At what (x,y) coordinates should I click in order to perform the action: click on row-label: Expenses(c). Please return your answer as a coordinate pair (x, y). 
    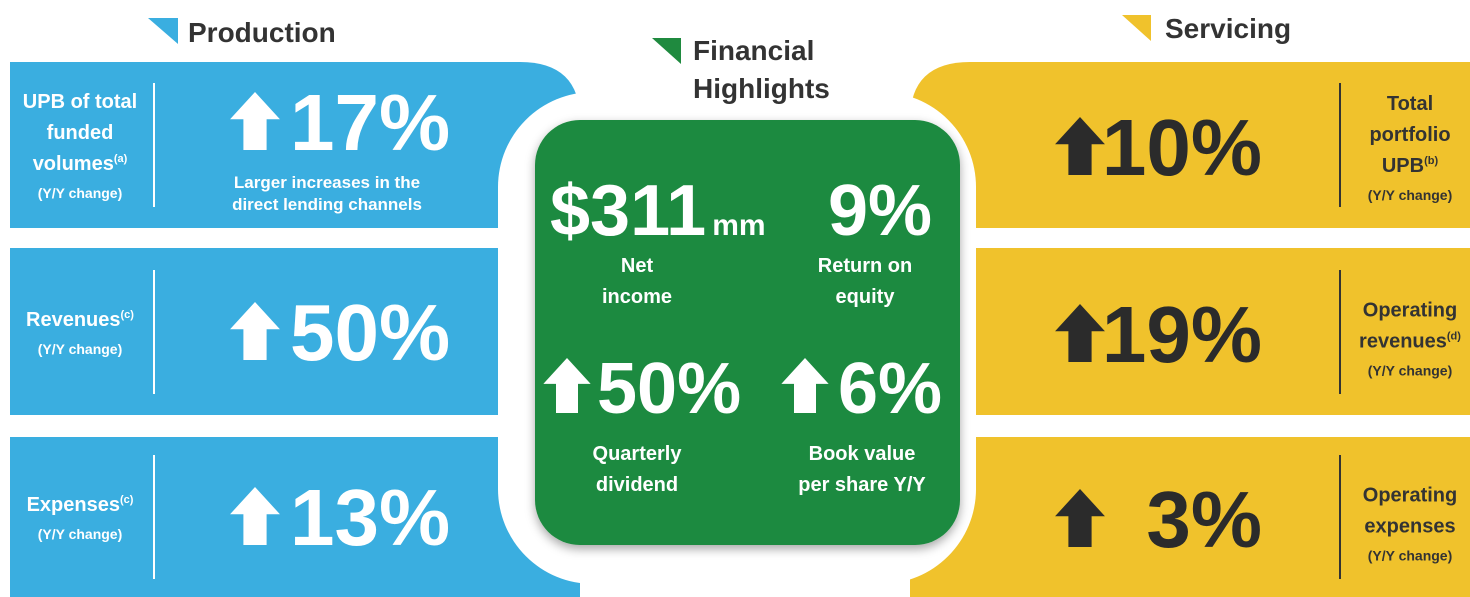
    Looking at the image, I should click on (80, 505).